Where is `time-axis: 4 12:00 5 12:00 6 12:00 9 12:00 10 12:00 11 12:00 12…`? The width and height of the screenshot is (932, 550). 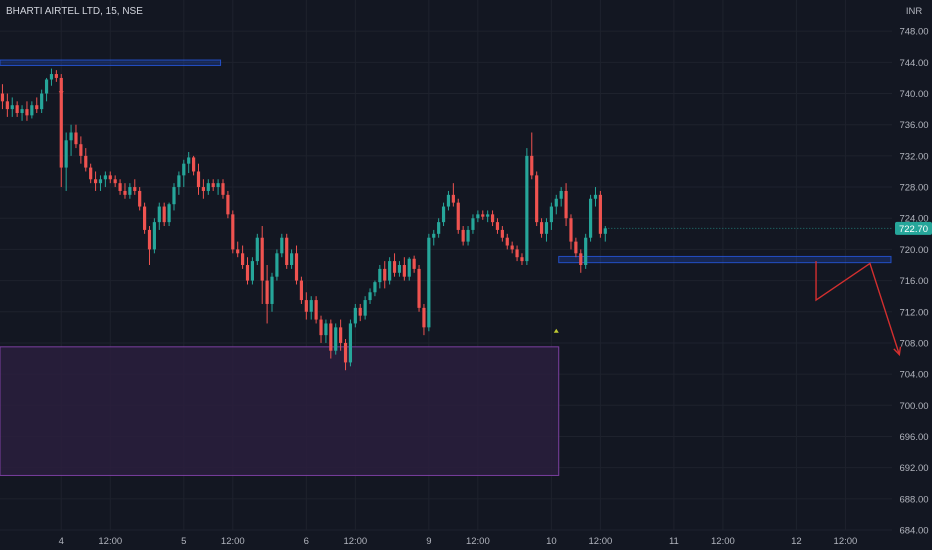
time-axis: 4 12:00 5 12:00 6 12:00 9 12:00 10 12:00 11 12:00 12… is located at coordinates (458, 541).